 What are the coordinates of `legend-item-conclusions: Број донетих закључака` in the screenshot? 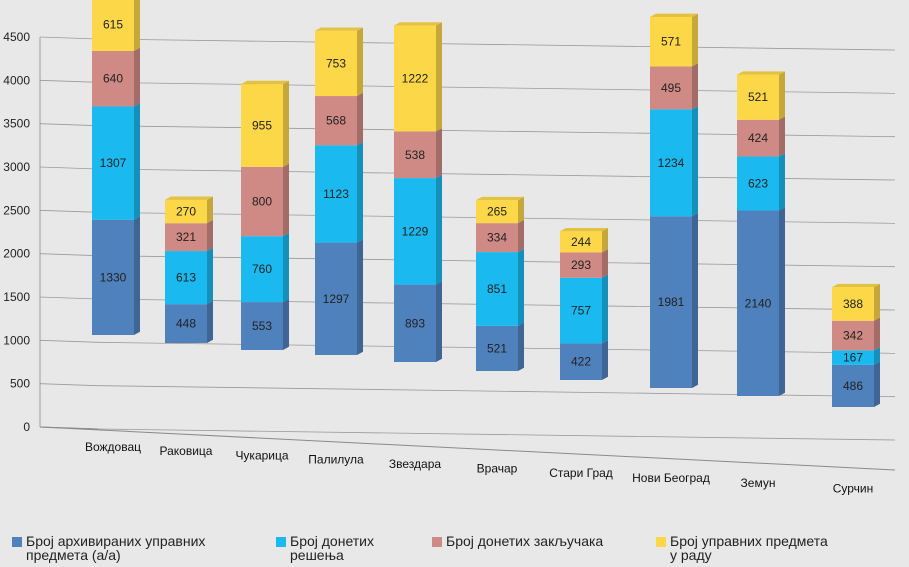 It's located at (517, 541).